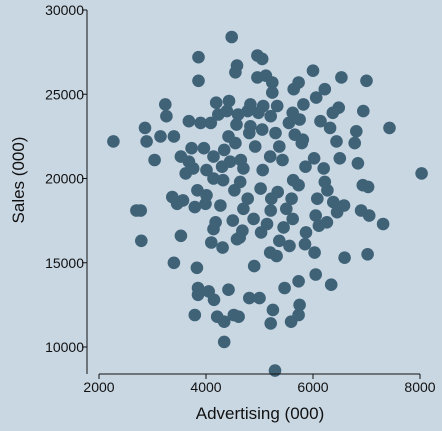 This screenshot has height=431, width=442. I want to click on x-axis-ticks: 2000 4000 6000 8000, so click(259, 384).